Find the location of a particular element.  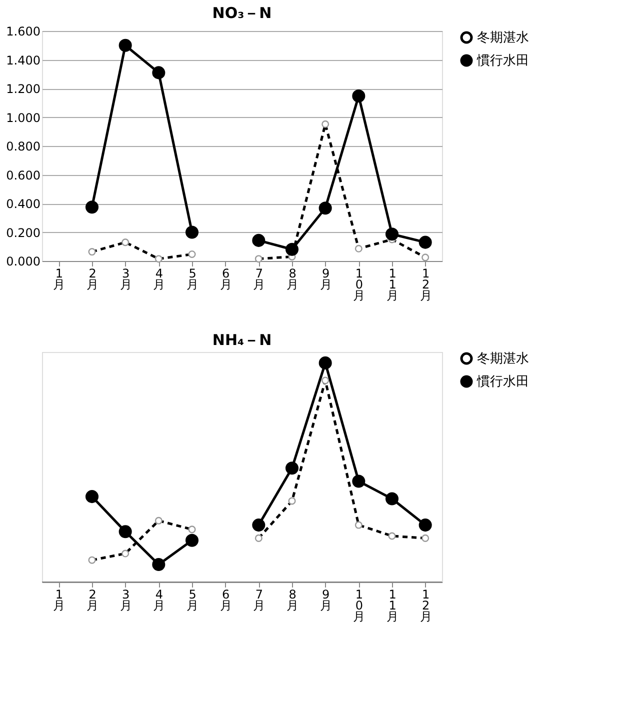

y-tick-label: 0.600 is located at coordinates (23, 175).